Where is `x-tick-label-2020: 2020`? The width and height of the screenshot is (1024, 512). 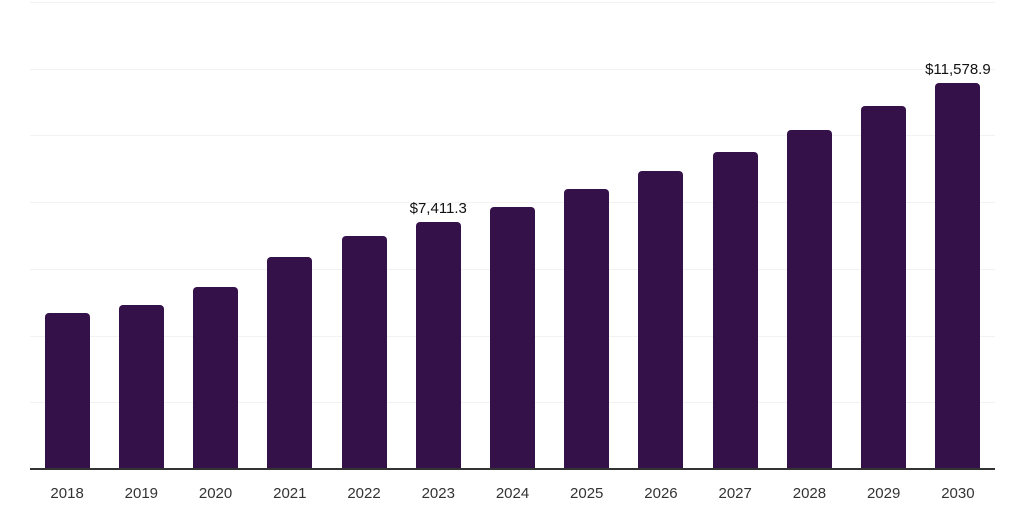
x-tick-label-2020: 2020 is located at coordinates (215, 493).